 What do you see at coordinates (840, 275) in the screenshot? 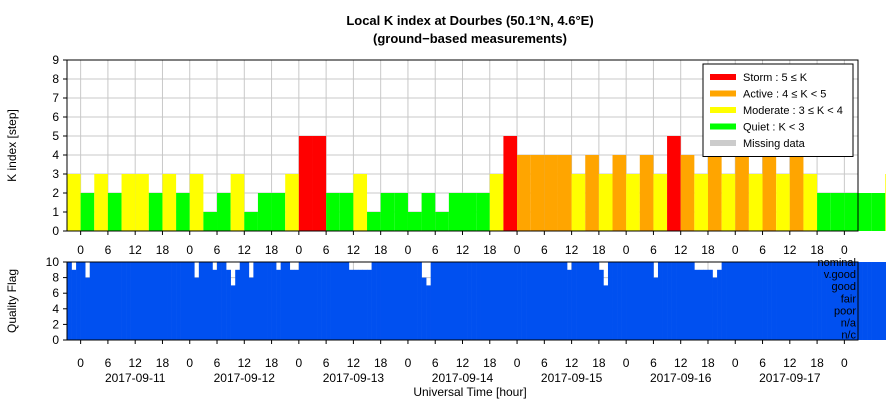
I see `quality-flag-label: v.good` at bounding box center [840, 275].